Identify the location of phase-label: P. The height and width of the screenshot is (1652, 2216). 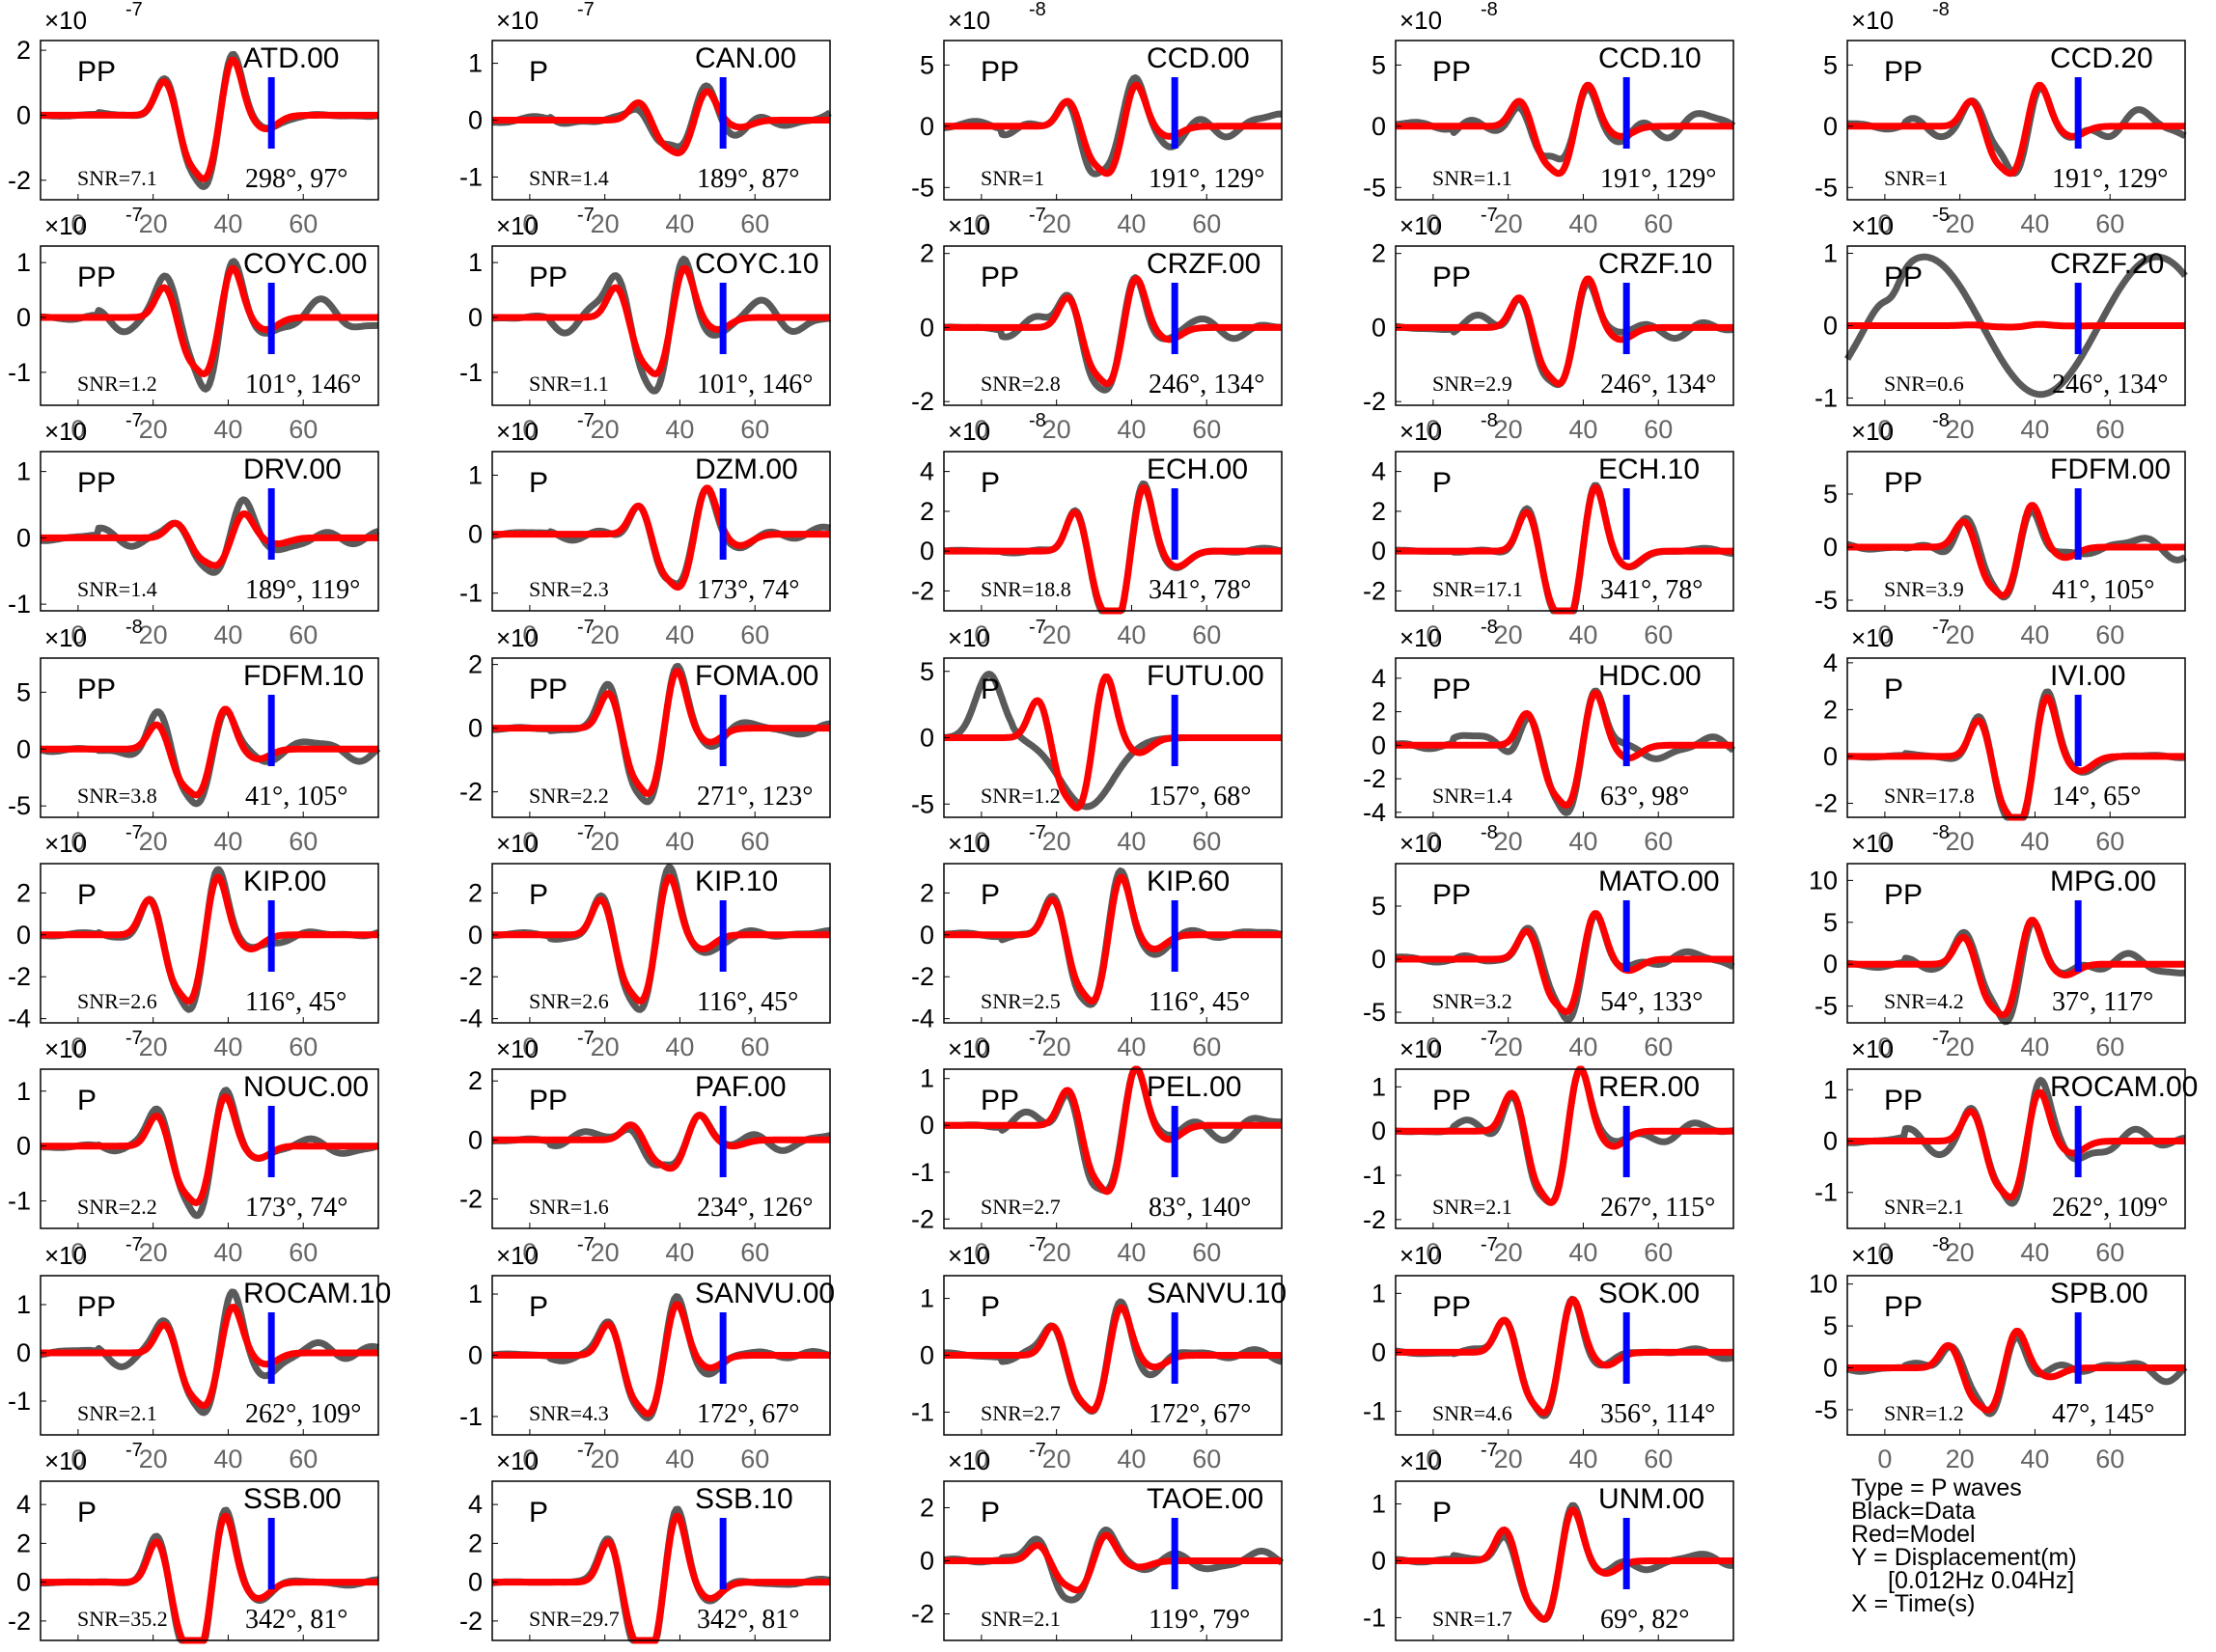
(539, 1307).